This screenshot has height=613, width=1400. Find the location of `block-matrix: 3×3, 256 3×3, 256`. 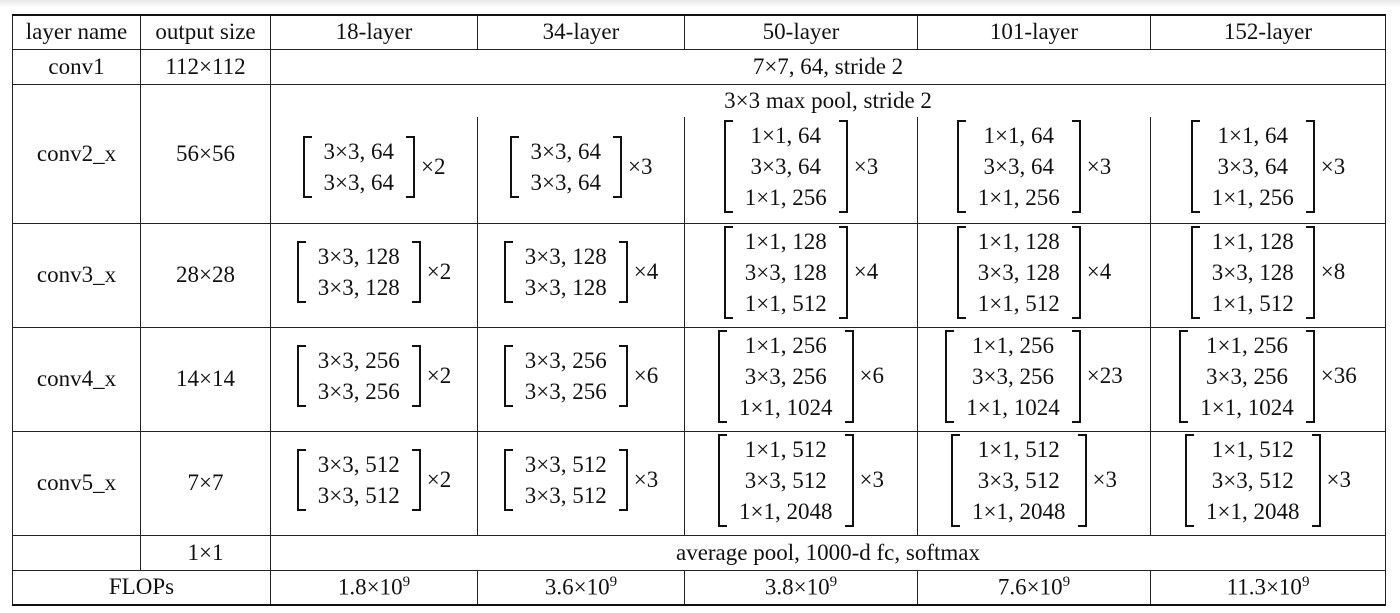

block-matrix: 3×3, 256 3×3, 256 is located at coordinates (565, 376).